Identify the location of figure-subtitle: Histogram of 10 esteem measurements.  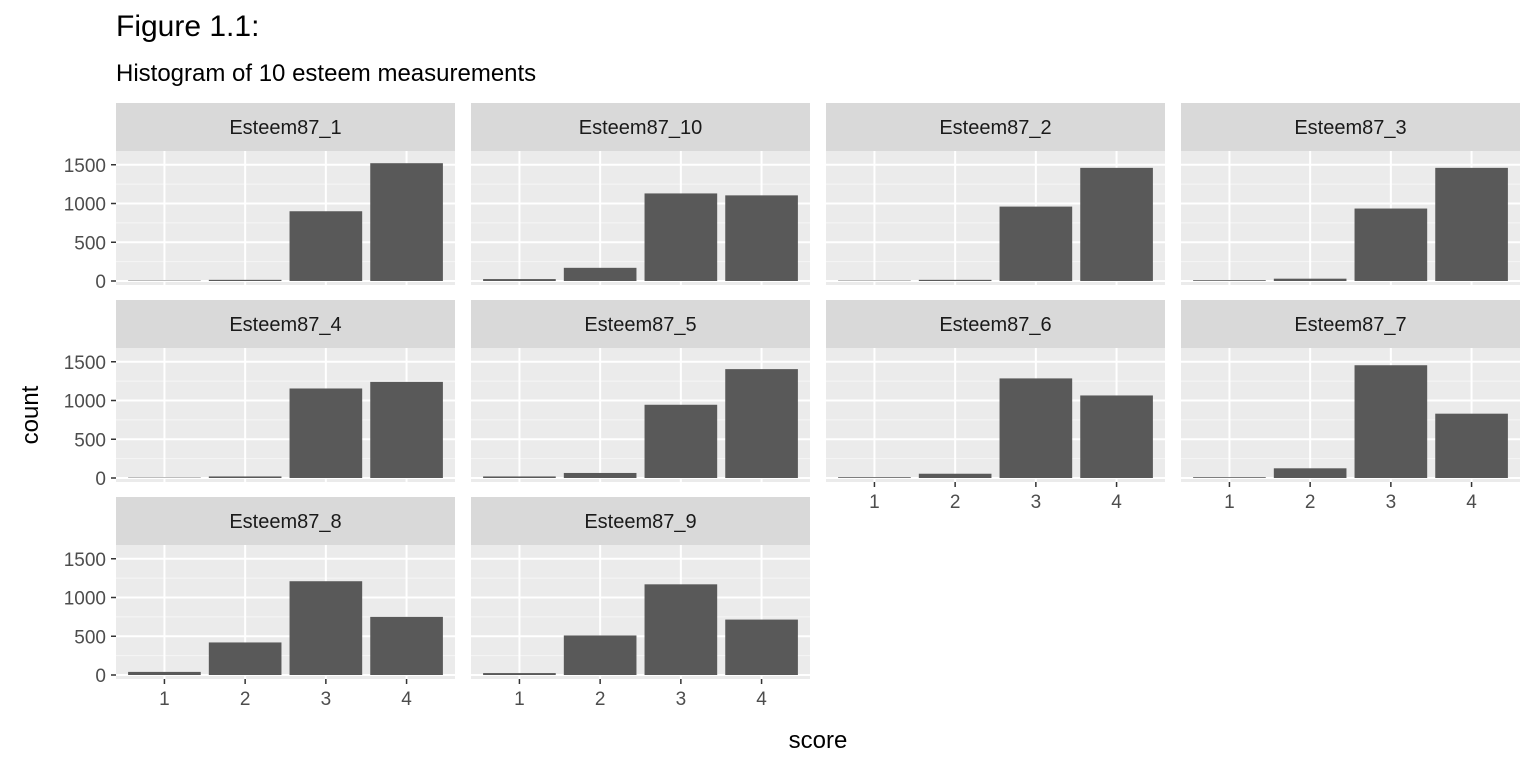
(326, 73).